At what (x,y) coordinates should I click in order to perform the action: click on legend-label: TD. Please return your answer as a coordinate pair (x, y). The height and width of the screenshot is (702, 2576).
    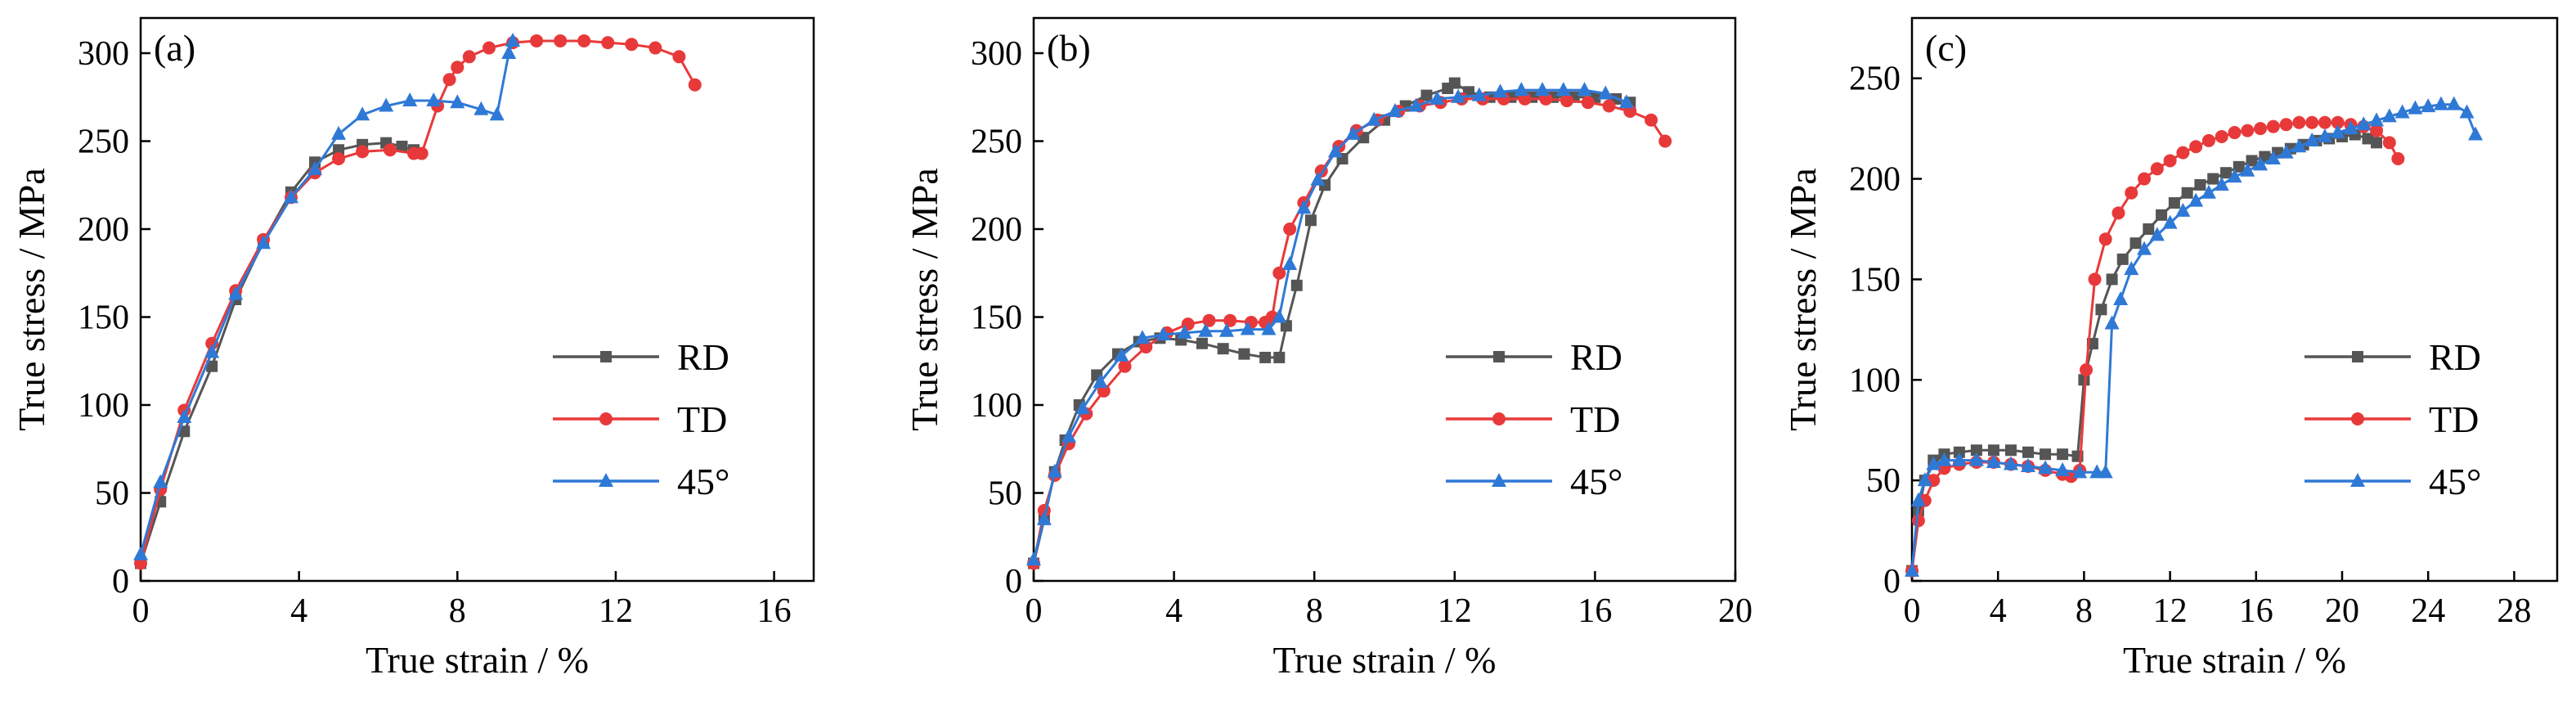
    Looking at the image, I should click on (2454, 419).